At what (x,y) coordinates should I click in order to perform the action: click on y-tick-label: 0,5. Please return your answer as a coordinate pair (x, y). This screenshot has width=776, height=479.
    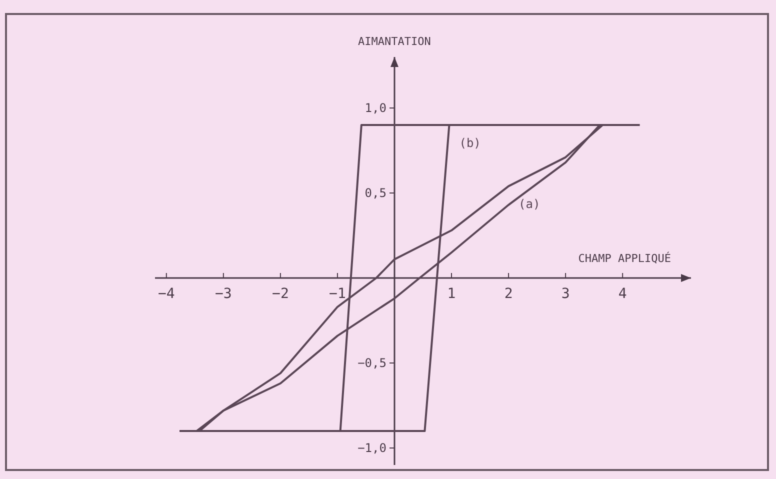
    Looking at the image, I should click on (375, 193).